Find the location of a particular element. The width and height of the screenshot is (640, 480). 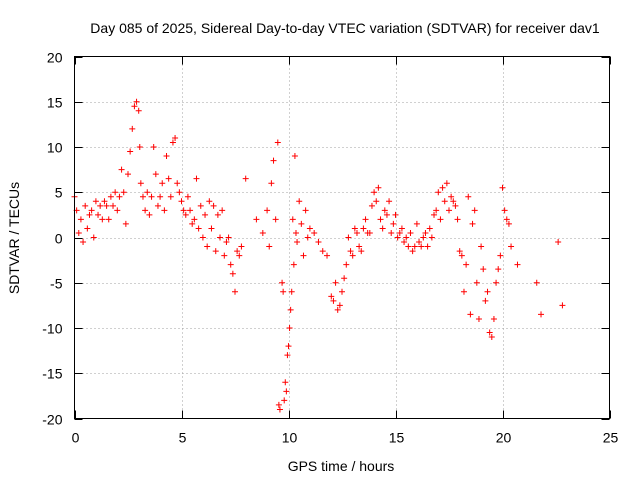

y-tick-label: 0 is located at coordinates (59, 239).